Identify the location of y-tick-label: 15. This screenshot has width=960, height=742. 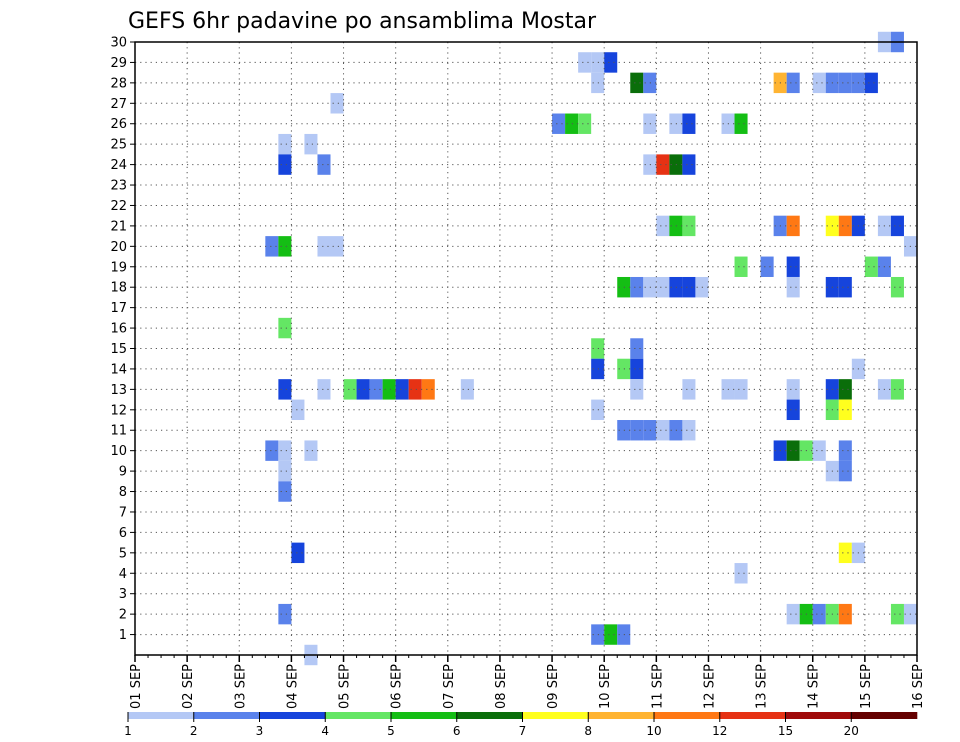
(118, 349).